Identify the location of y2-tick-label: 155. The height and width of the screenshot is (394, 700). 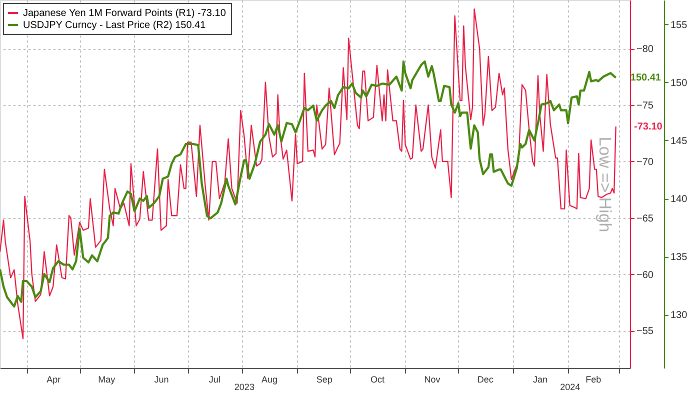
(679, 25).